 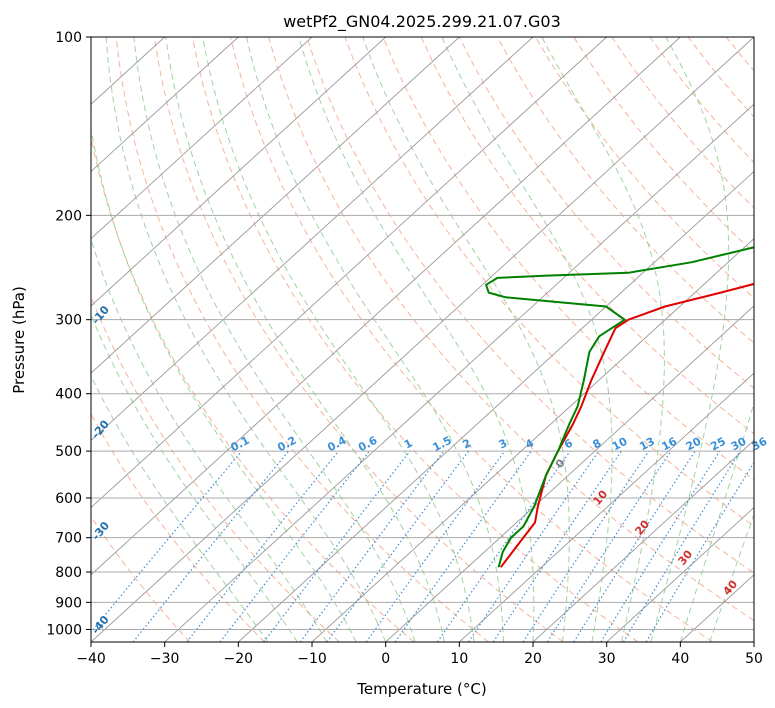 What do you see at coordinates (694, 444) in the screenshot?
I see `mixing-ratio-label: 20` at bounding box center [694, 444].